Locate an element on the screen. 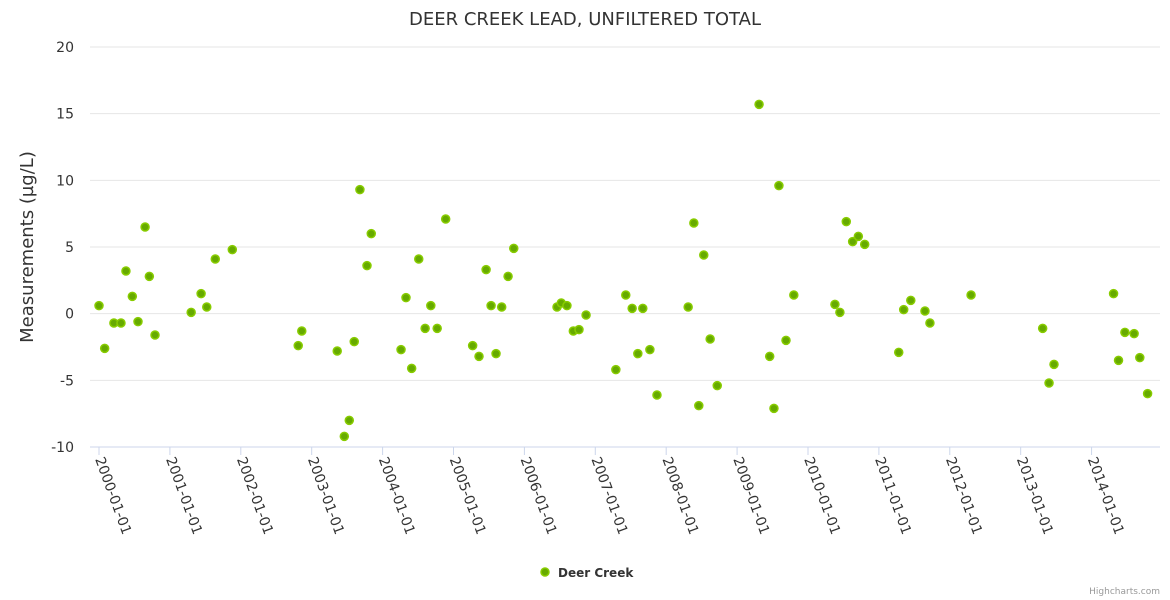  x-tick-label: 2008-01-01 is located at coordinates (679, 496).